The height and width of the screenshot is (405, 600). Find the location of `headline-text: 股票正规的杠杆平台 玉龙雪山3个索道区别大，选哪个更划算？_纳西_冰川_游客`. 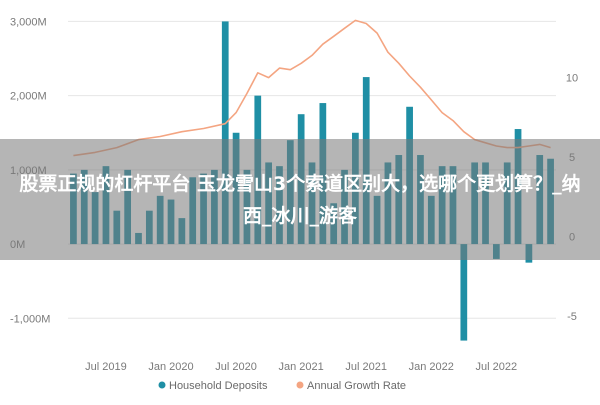

headline-text: 股票正规的杠杆平台 玉龙雪山3个索道区别大，选哪个更划算？_纳西_冰川_游客 is located at coordinates (300, 199).